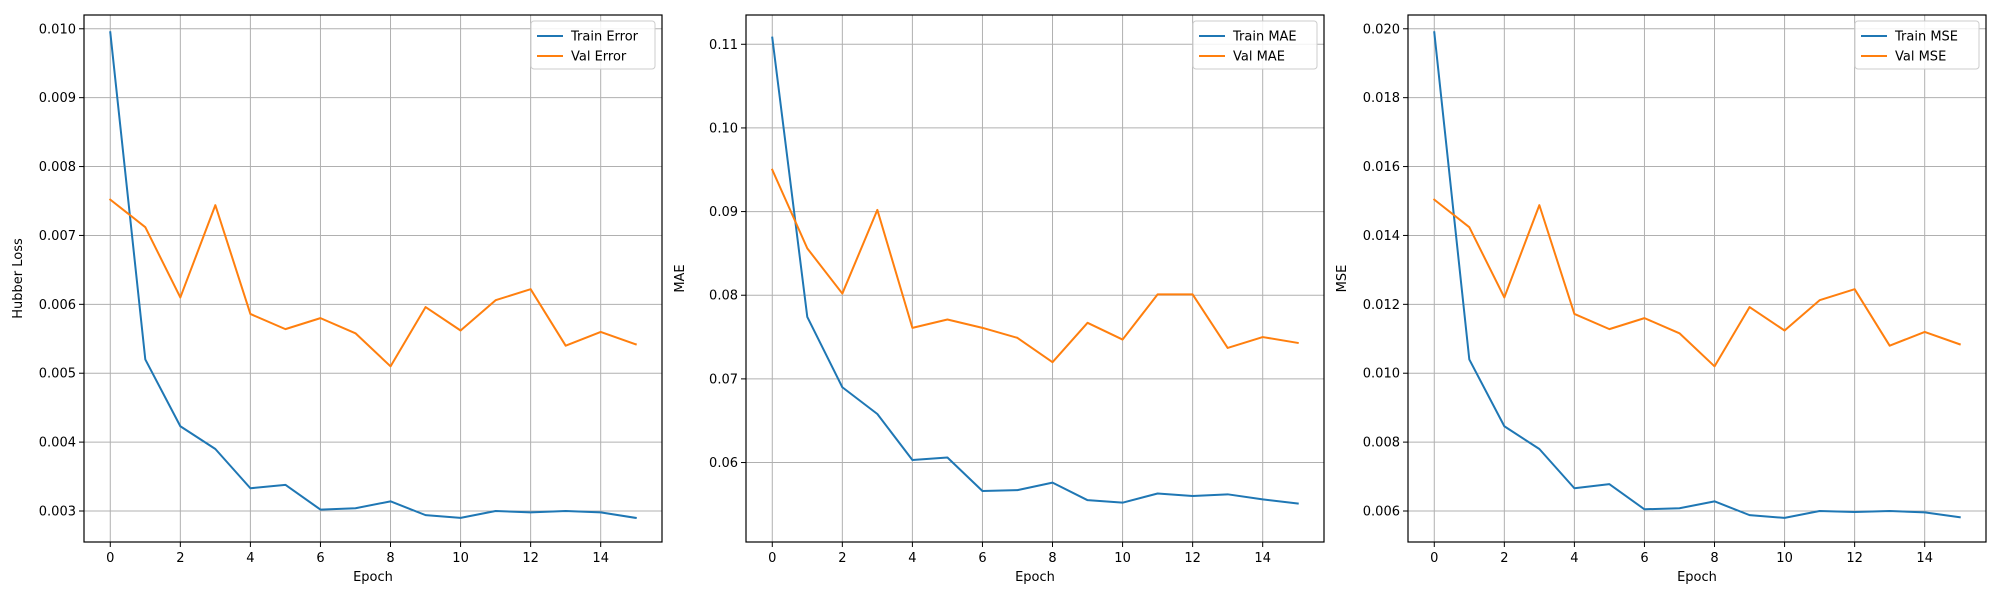 The image size is (2000, 600). Describe the element at coordinates (57, 512) in the screenshot. I see `y-tick-label: 0.003` at that location.